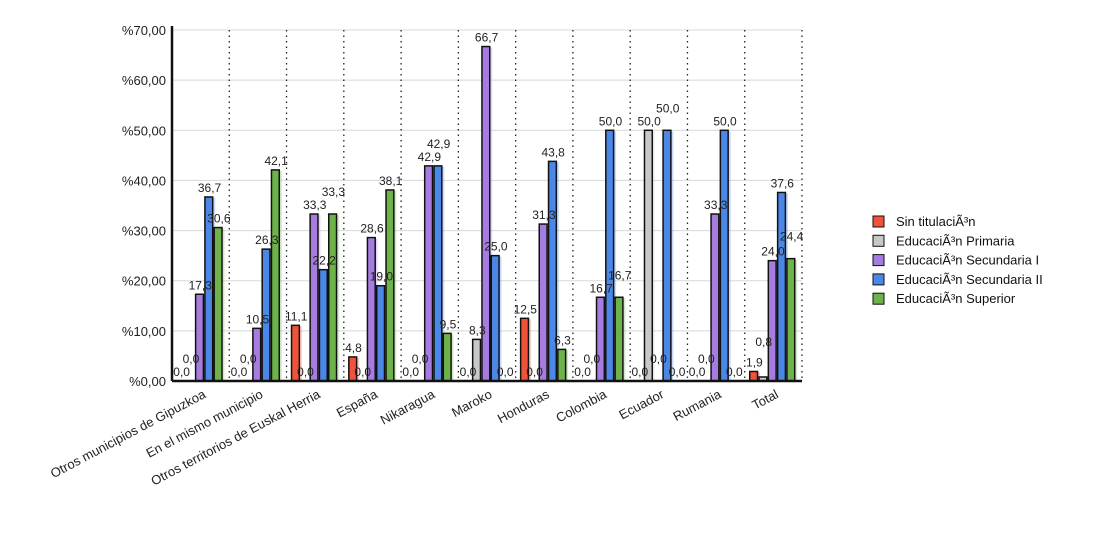 Image resolution: width=1100 pixels, height=555 pixels. I want to click on x-tick-label: Total, so click(764, 399).